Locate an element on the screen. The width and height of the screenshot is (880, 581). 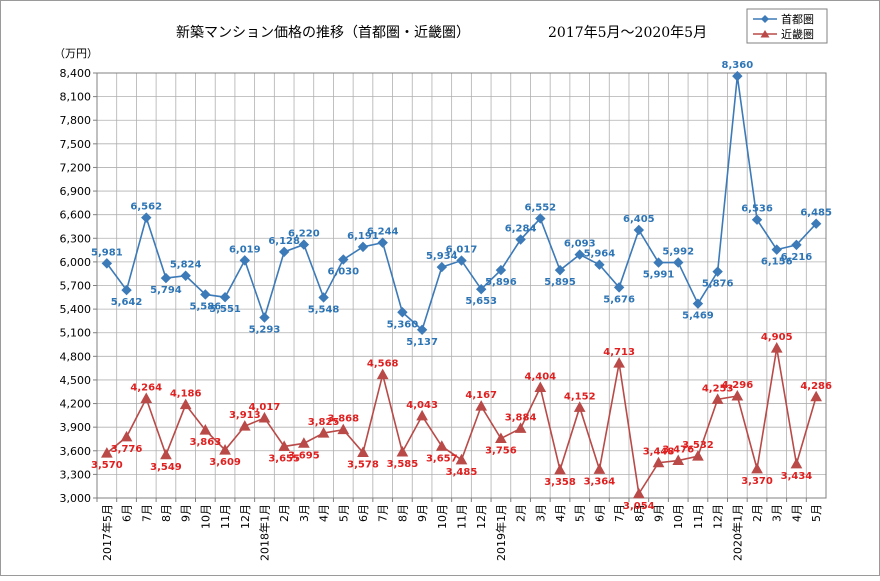
data-label: 4,296 is located at coordinates (738, 385).